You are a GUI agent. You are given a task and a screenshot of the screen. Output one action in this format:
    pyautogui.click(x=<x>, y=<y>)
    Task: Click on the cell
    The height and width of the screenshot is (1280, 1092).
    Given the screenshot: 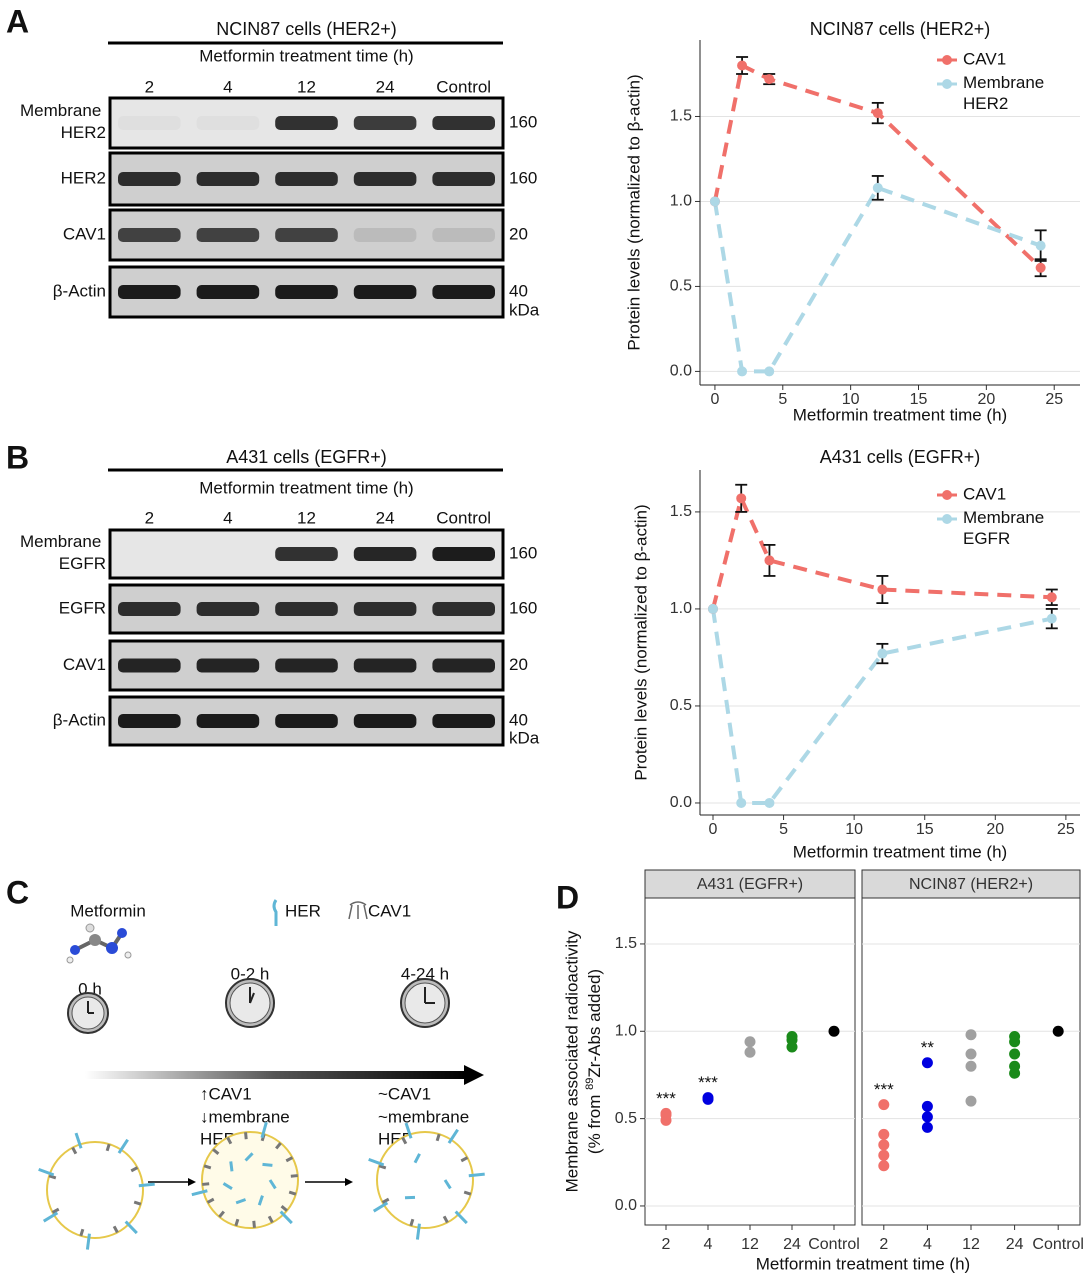 What is the action you would take?
    pyautogui.click(x=95, y=1190)
    